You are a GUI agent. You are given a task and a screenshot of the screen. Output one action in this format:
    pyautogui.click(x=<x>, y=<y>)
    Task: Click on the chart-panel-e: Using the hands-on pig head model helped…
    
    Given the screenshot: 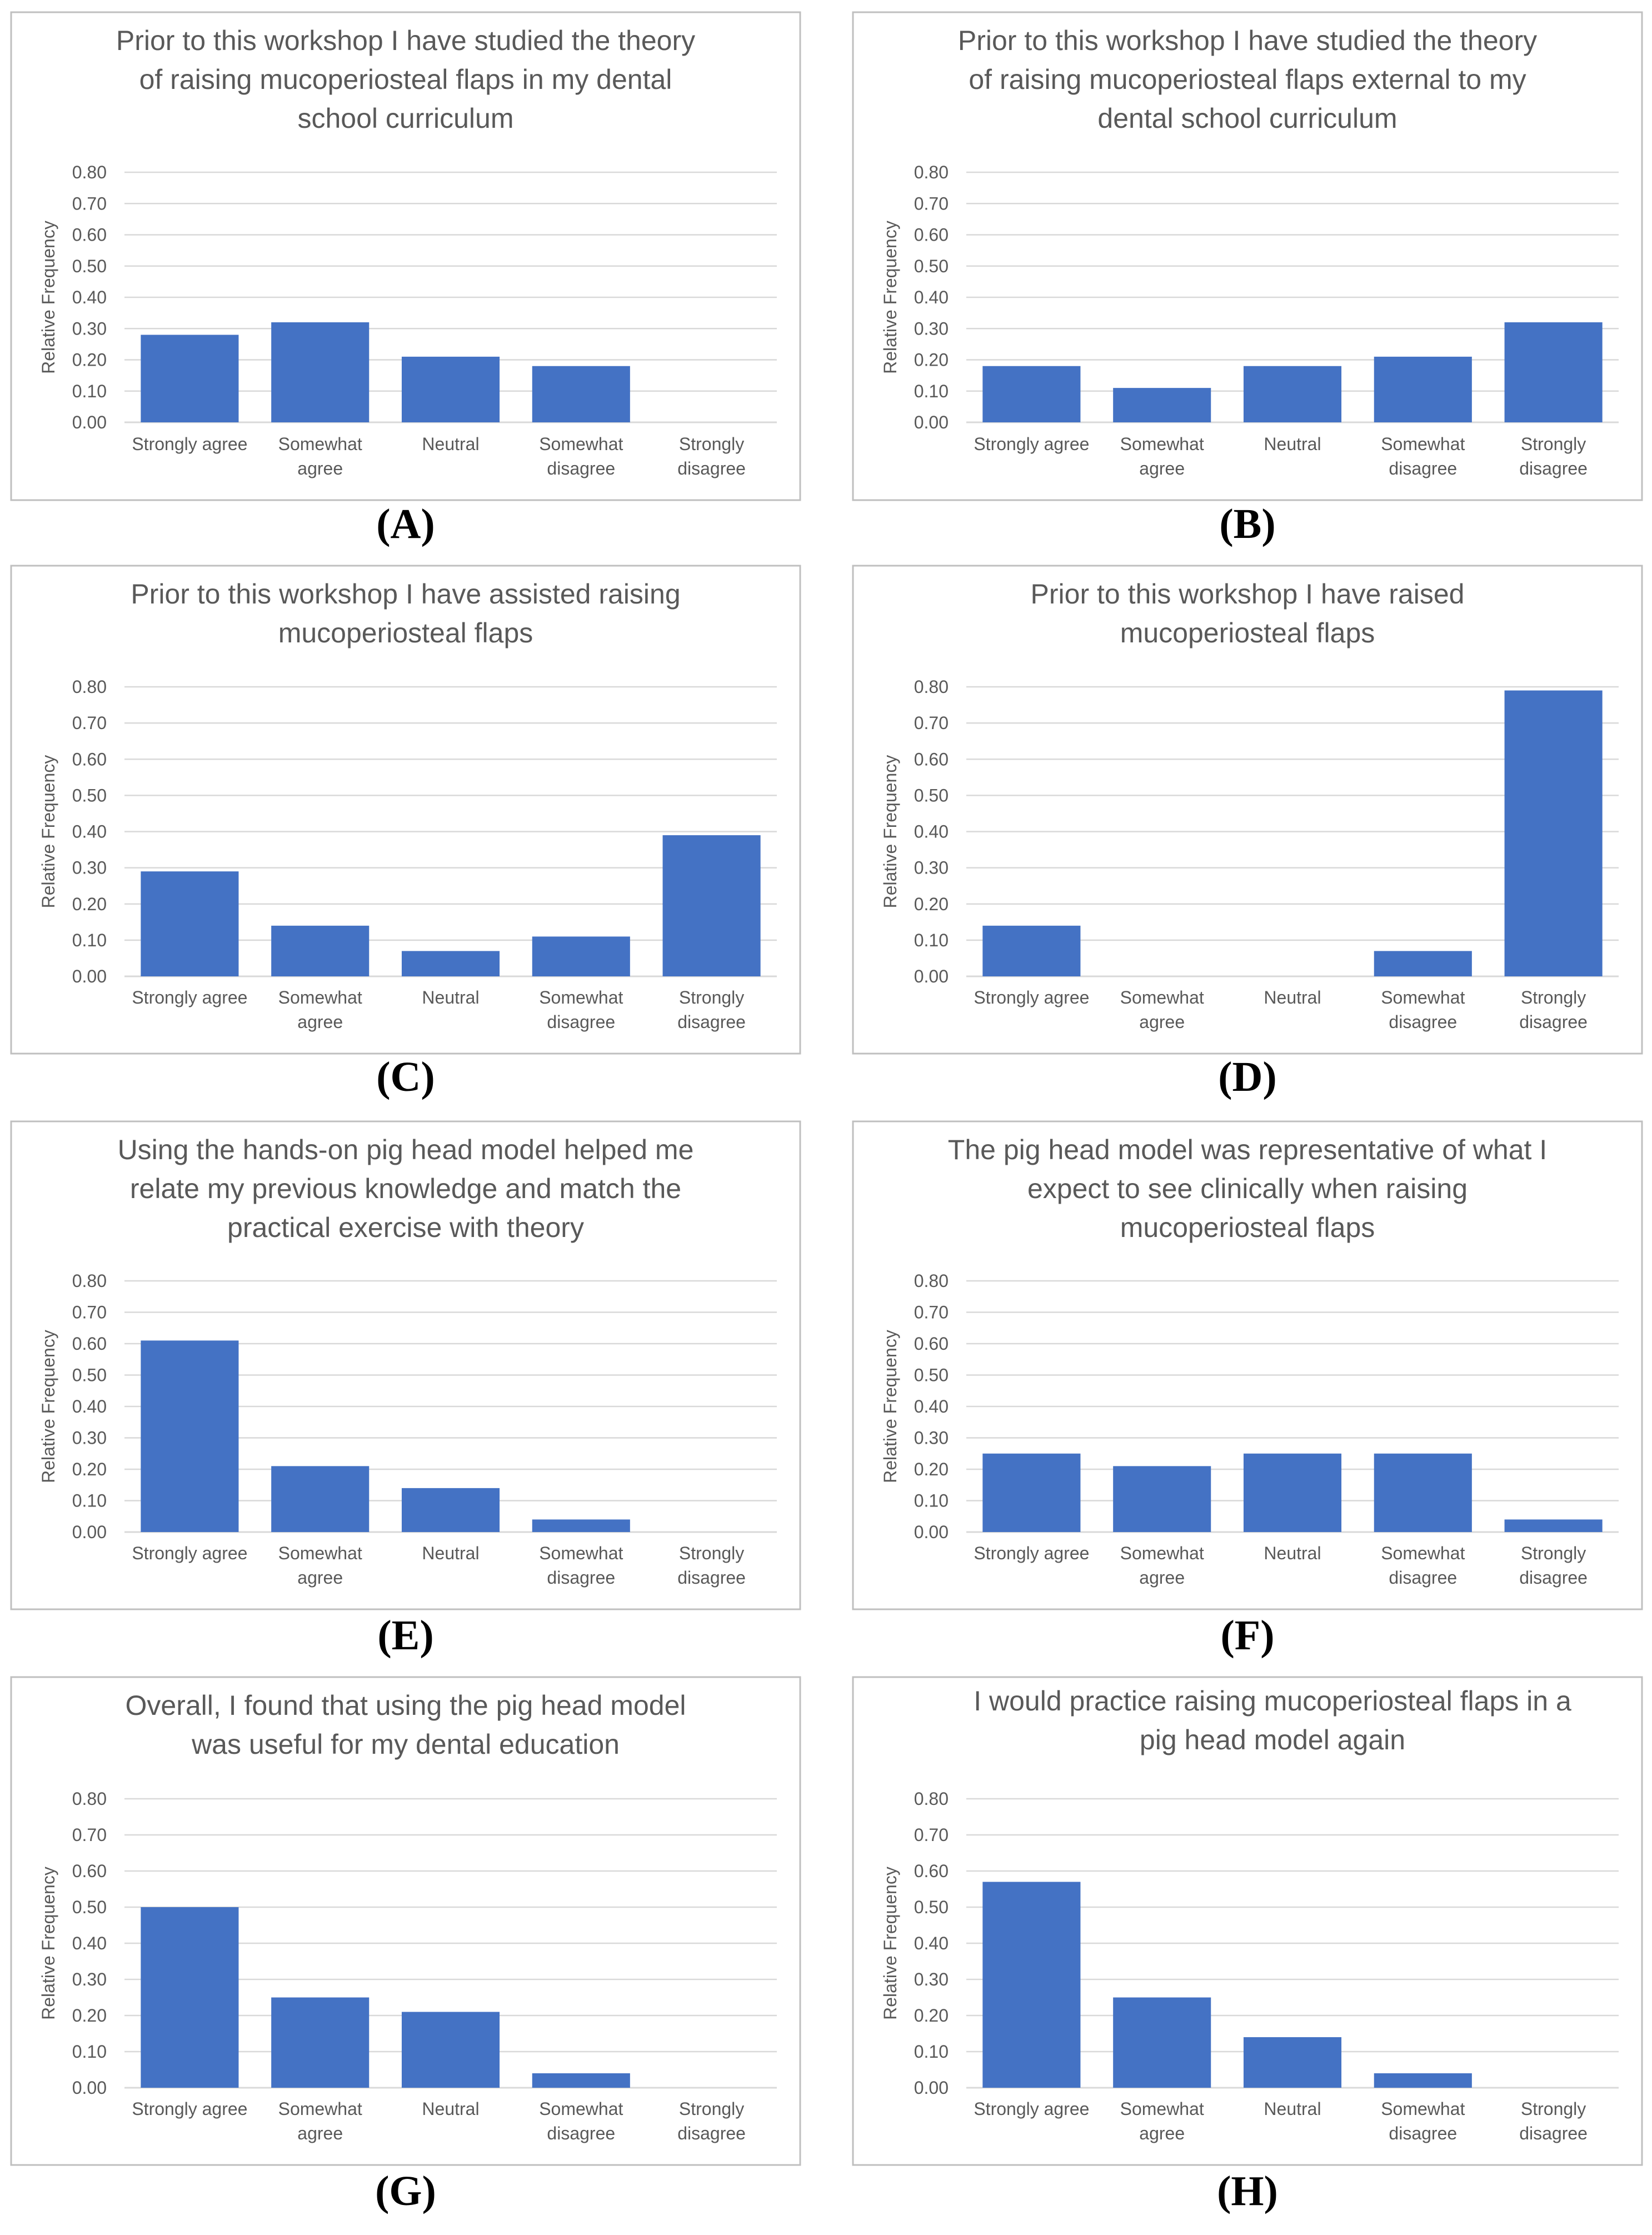 What is the action you would take?
    pyautogui.click(x=405, y=1365)
    